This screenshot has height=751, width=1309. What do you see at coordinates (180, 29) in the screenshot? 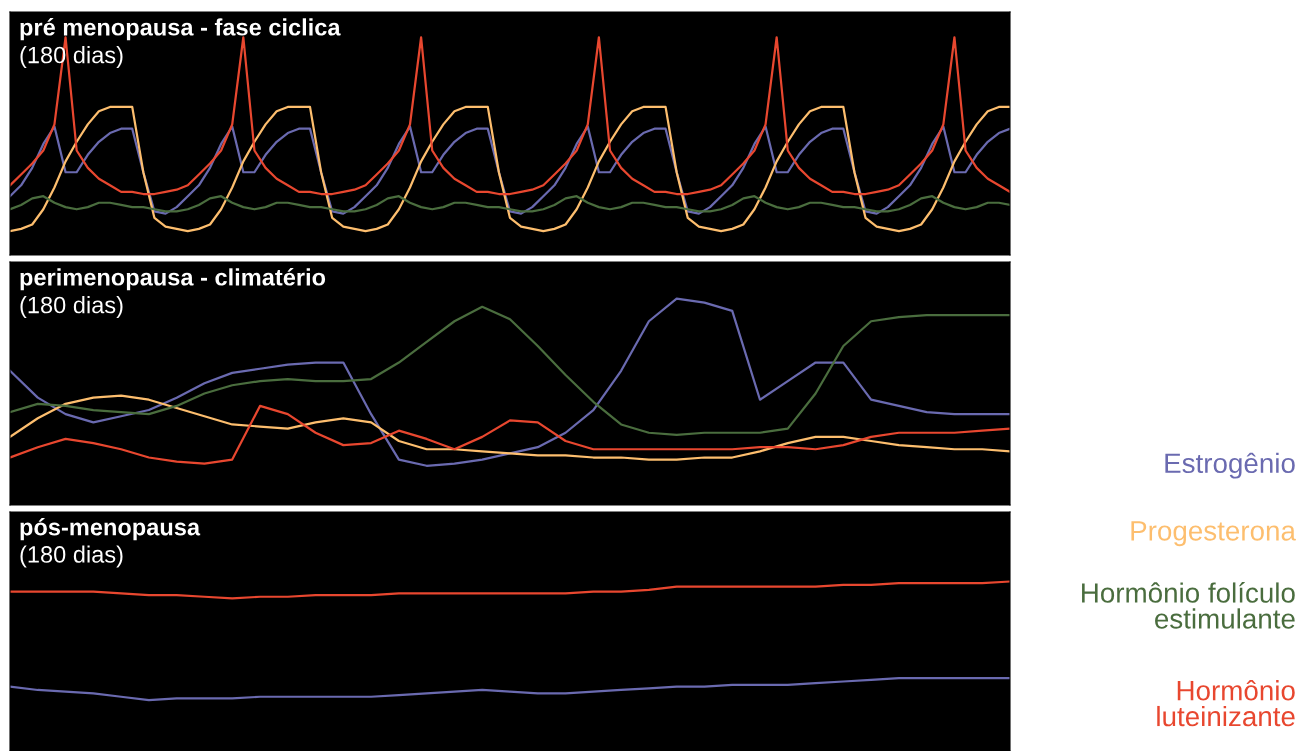
I see `chart-title: pré menopausa - fase ciclica` at bounding box center [180, 29].